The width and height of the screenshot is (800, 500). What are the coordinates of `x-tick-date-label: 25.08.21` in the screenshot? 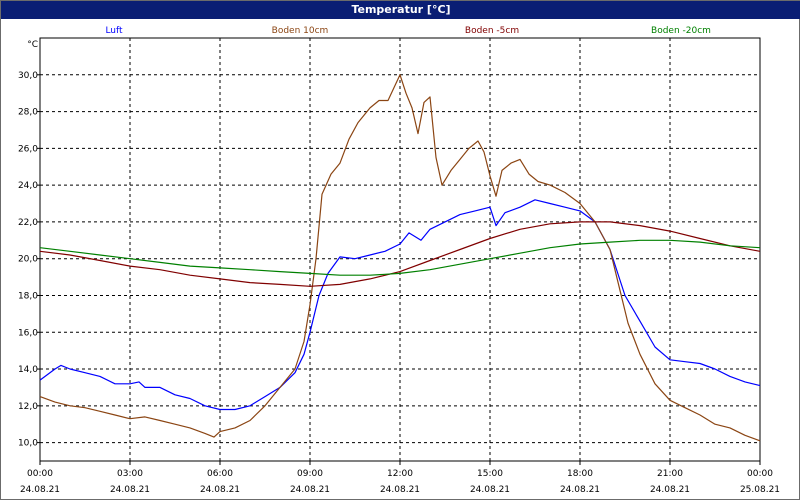 It's located at (760, 490).